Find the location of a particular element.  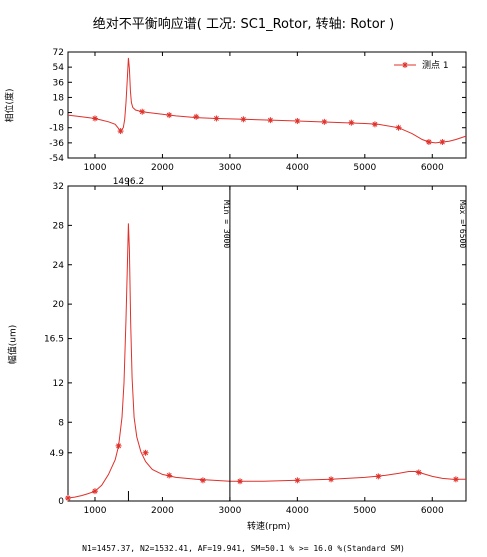

amplitude-xtick-label: 6000 is located at coordinates (432, 511).